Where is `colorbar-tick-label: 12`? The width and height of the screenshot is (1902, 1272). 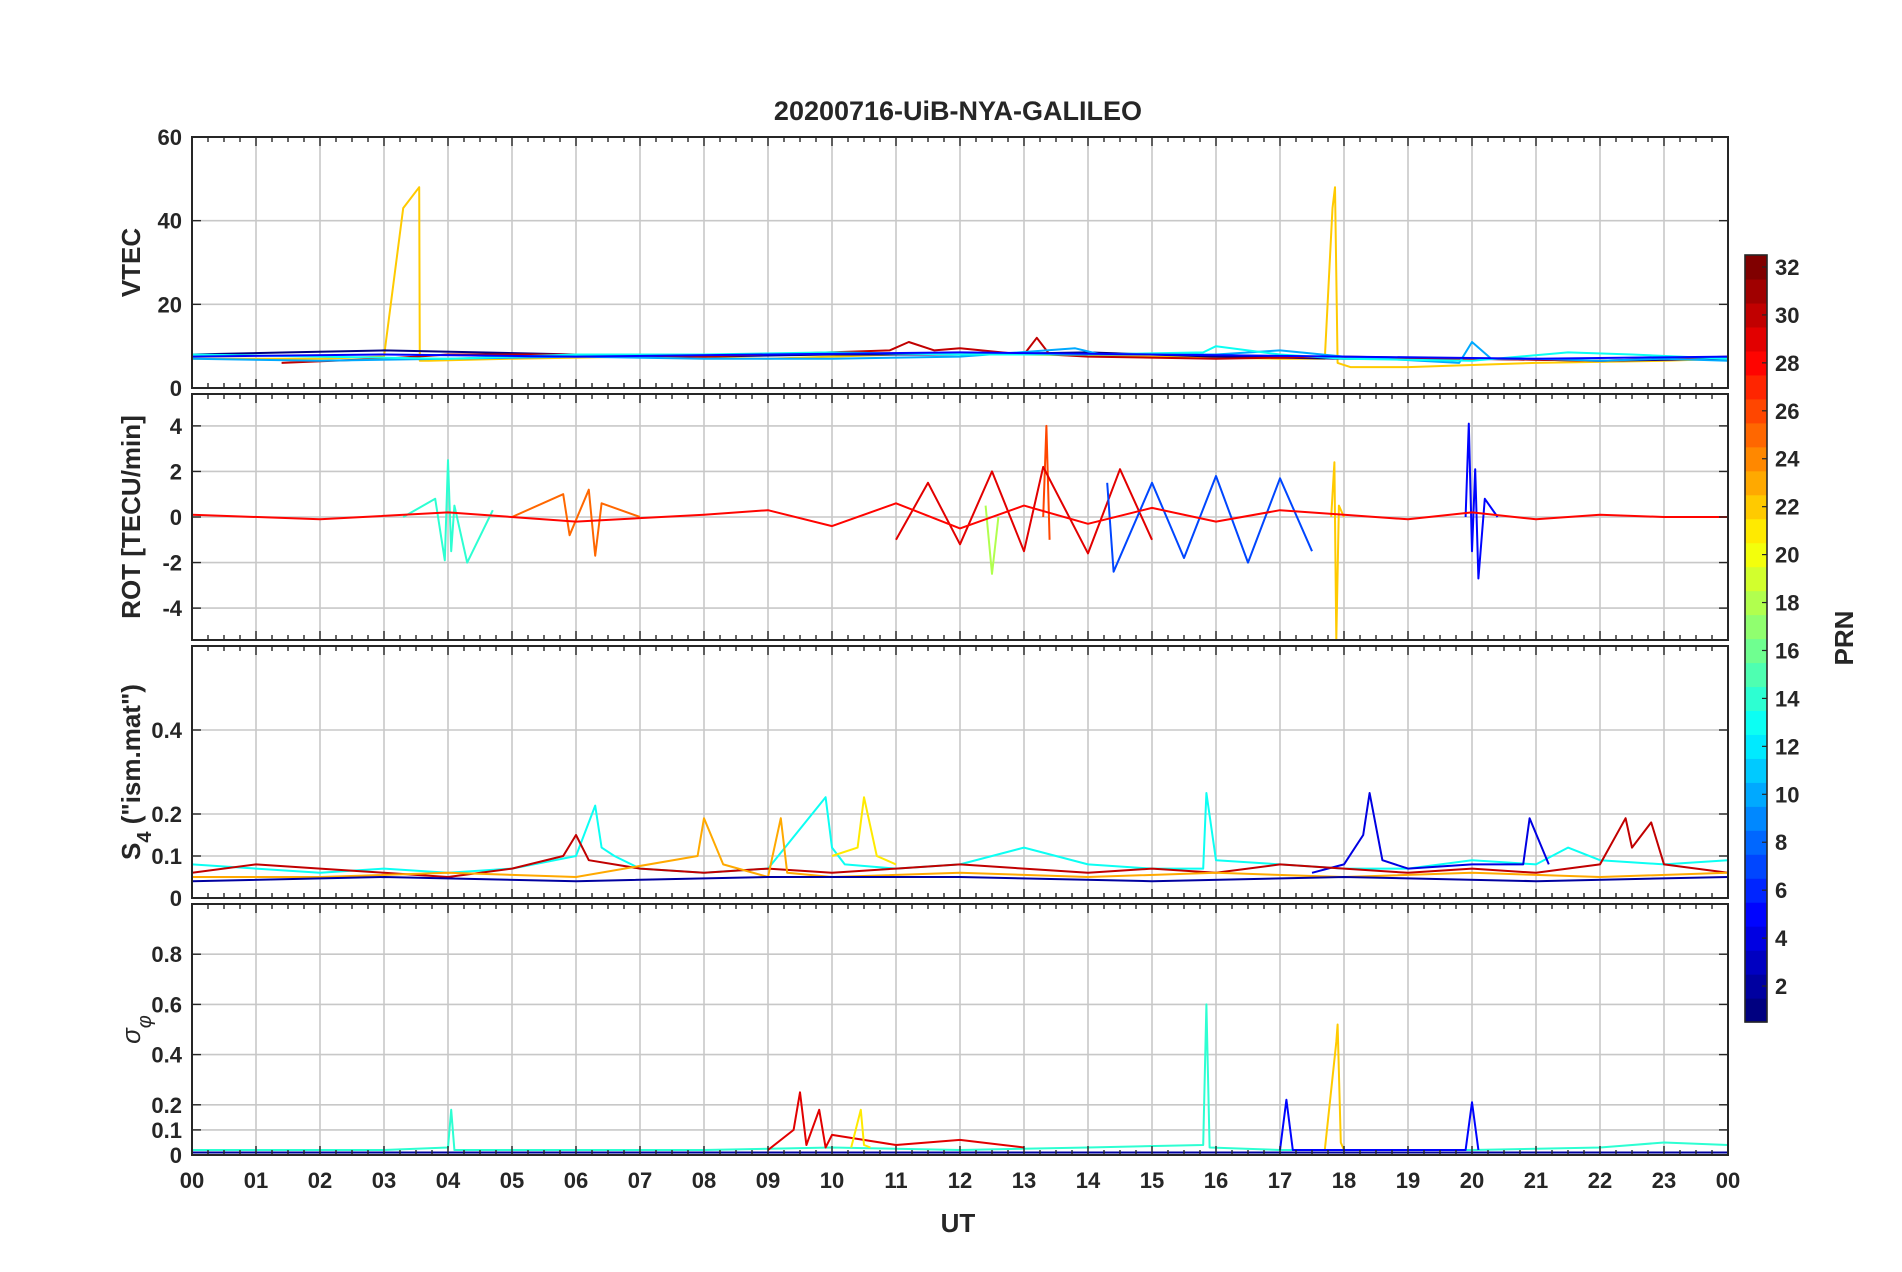 colorbar-tick-label: 12 is located at coordinates (1787, 746).